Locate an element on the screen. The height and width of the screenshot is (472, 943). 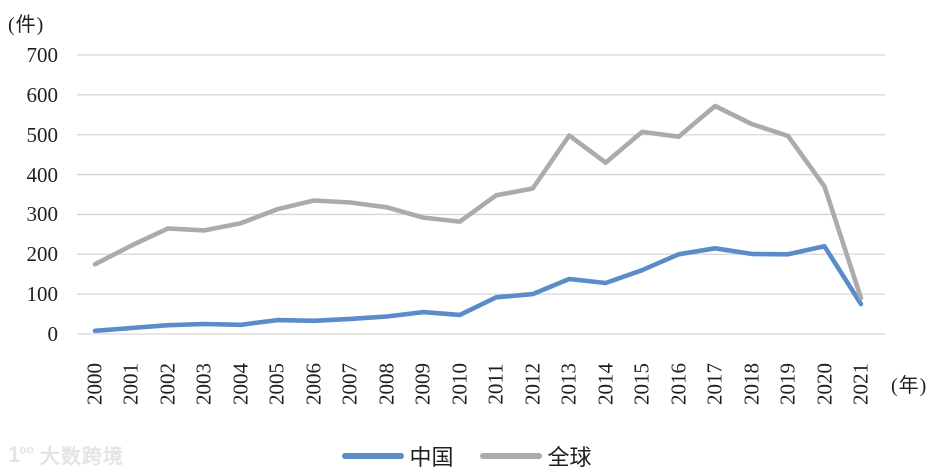
x-tick-label: 2001 is located at coordinates (130, 384).